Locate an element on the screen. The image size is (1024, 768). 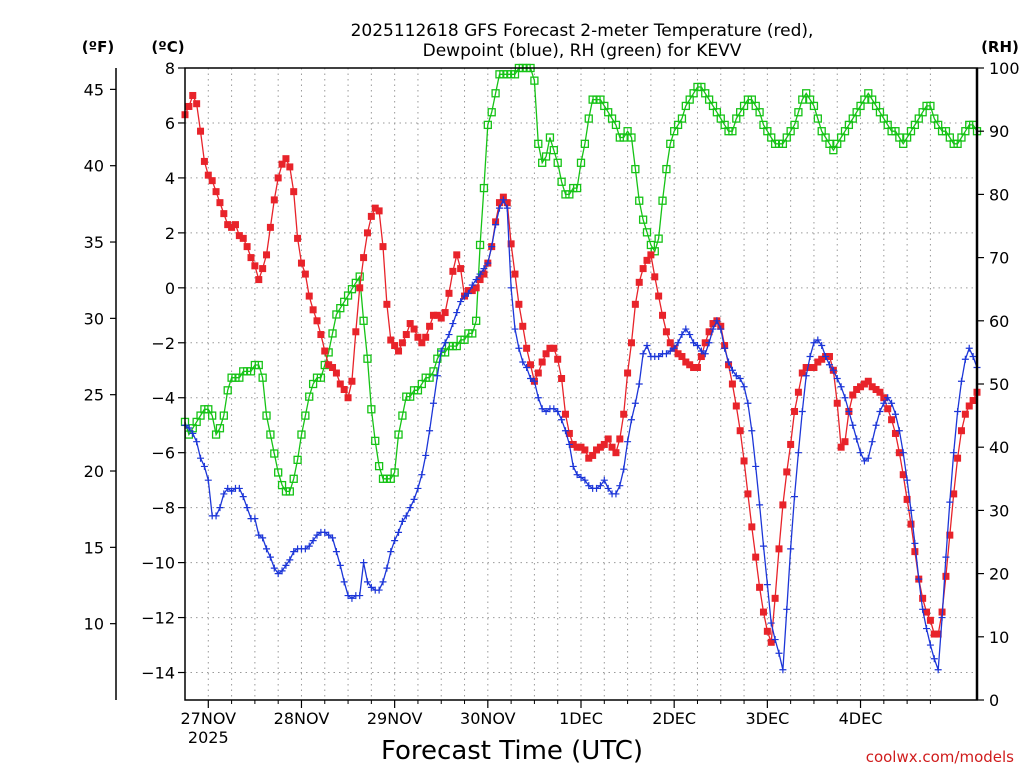
time-tick-sublabel: 2025 is located at coordinates (208, 737).